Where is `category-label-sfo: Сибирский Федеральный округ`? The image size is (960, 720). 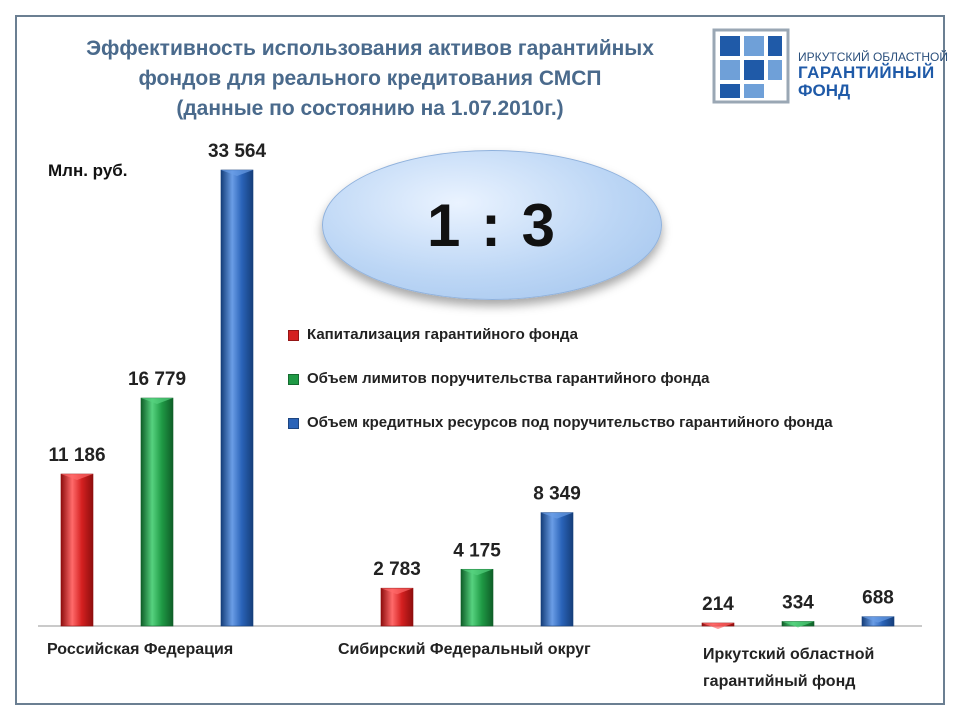
category-label-sfo: Сибирский Федеральный округ is located at coordinates (464, 649).